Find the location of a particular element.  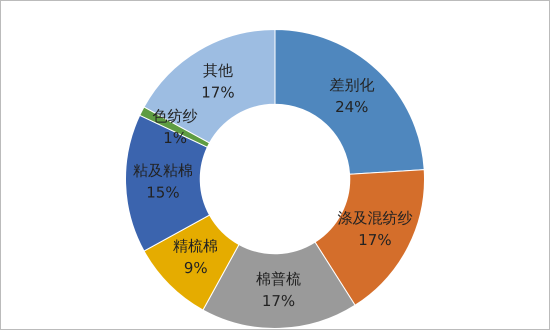

slice-label: 精梳棉 is located at coordinates (195, 246).